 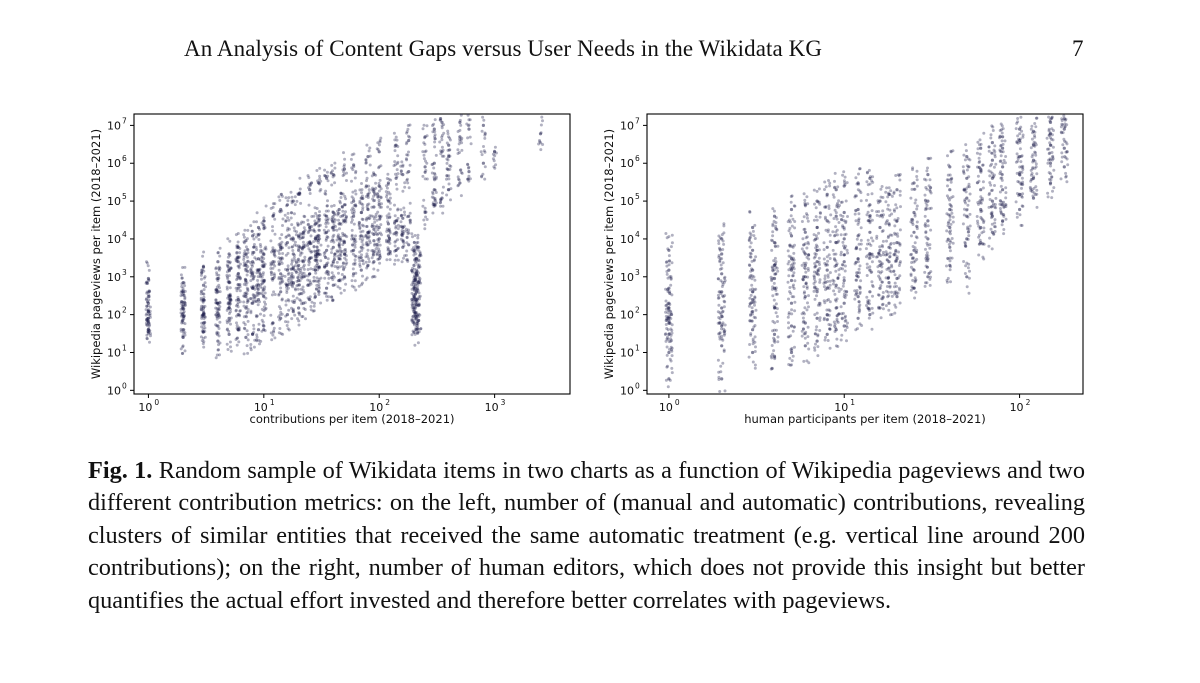 I want to click on x-tick-exponent: 1, so click(x=272, y=402).